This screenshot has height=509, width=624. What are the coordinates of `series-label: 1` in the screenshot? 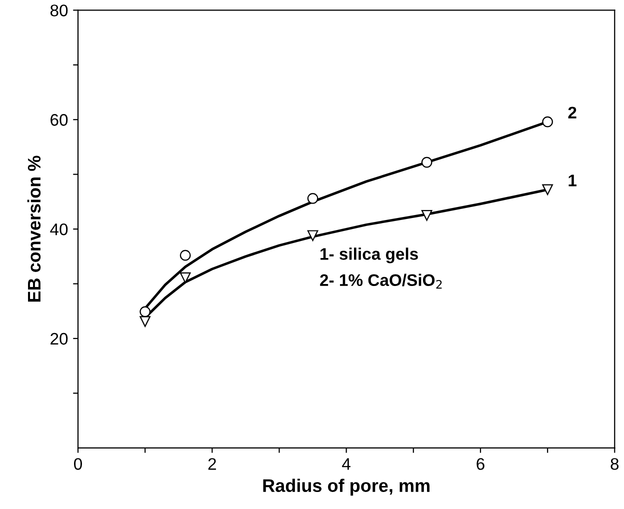 It's located at (572, 180).